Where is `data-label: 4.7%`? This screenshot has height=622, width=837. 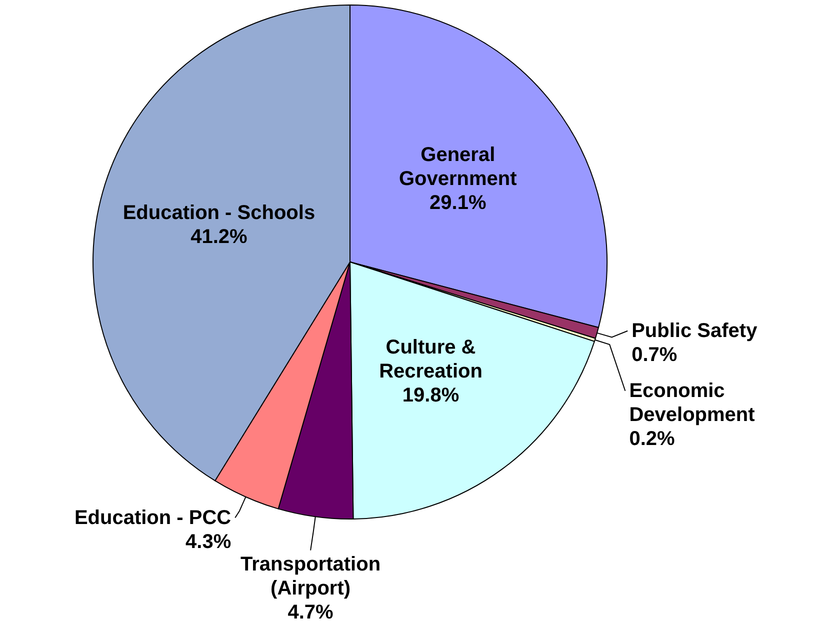 data-label: 4.7% is located at coordinates (311, 611).